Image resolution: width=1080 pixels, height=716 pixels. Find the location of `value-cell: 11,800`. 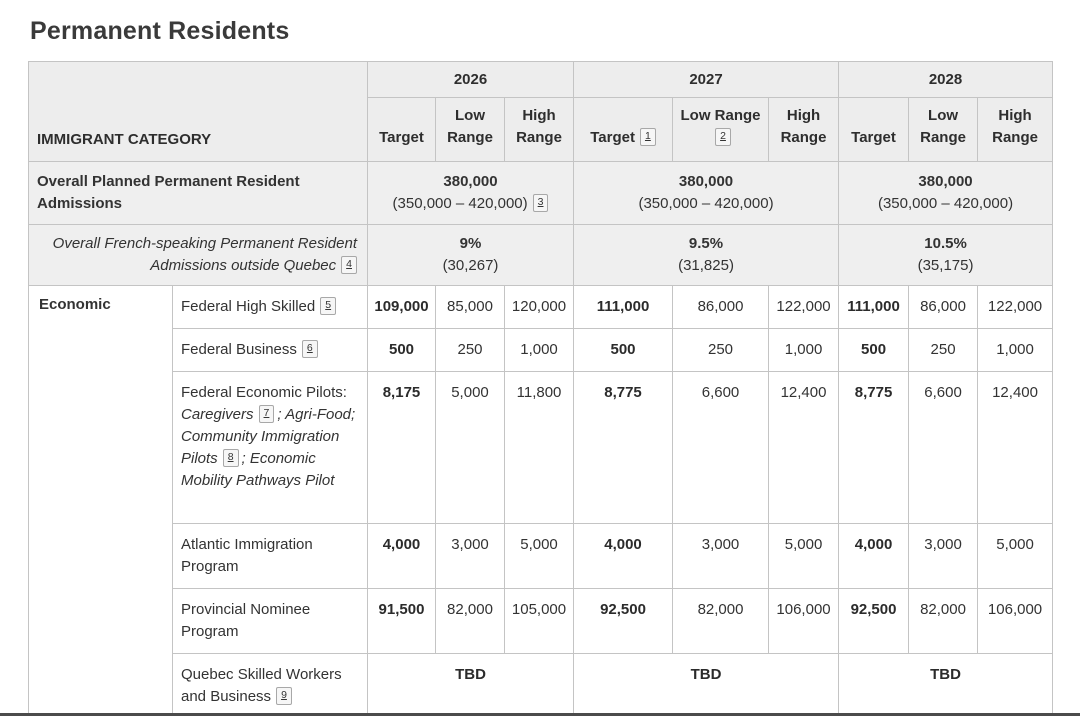

value-cell: 11,800 is located at coordinates (539, 447).